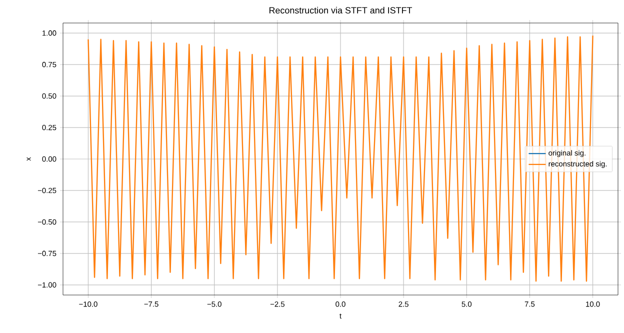  Describe the element at coordinates (340, 10) in the screenshot. I see `chart-title: Reconstruction via STFT and ISTFT` at that location.